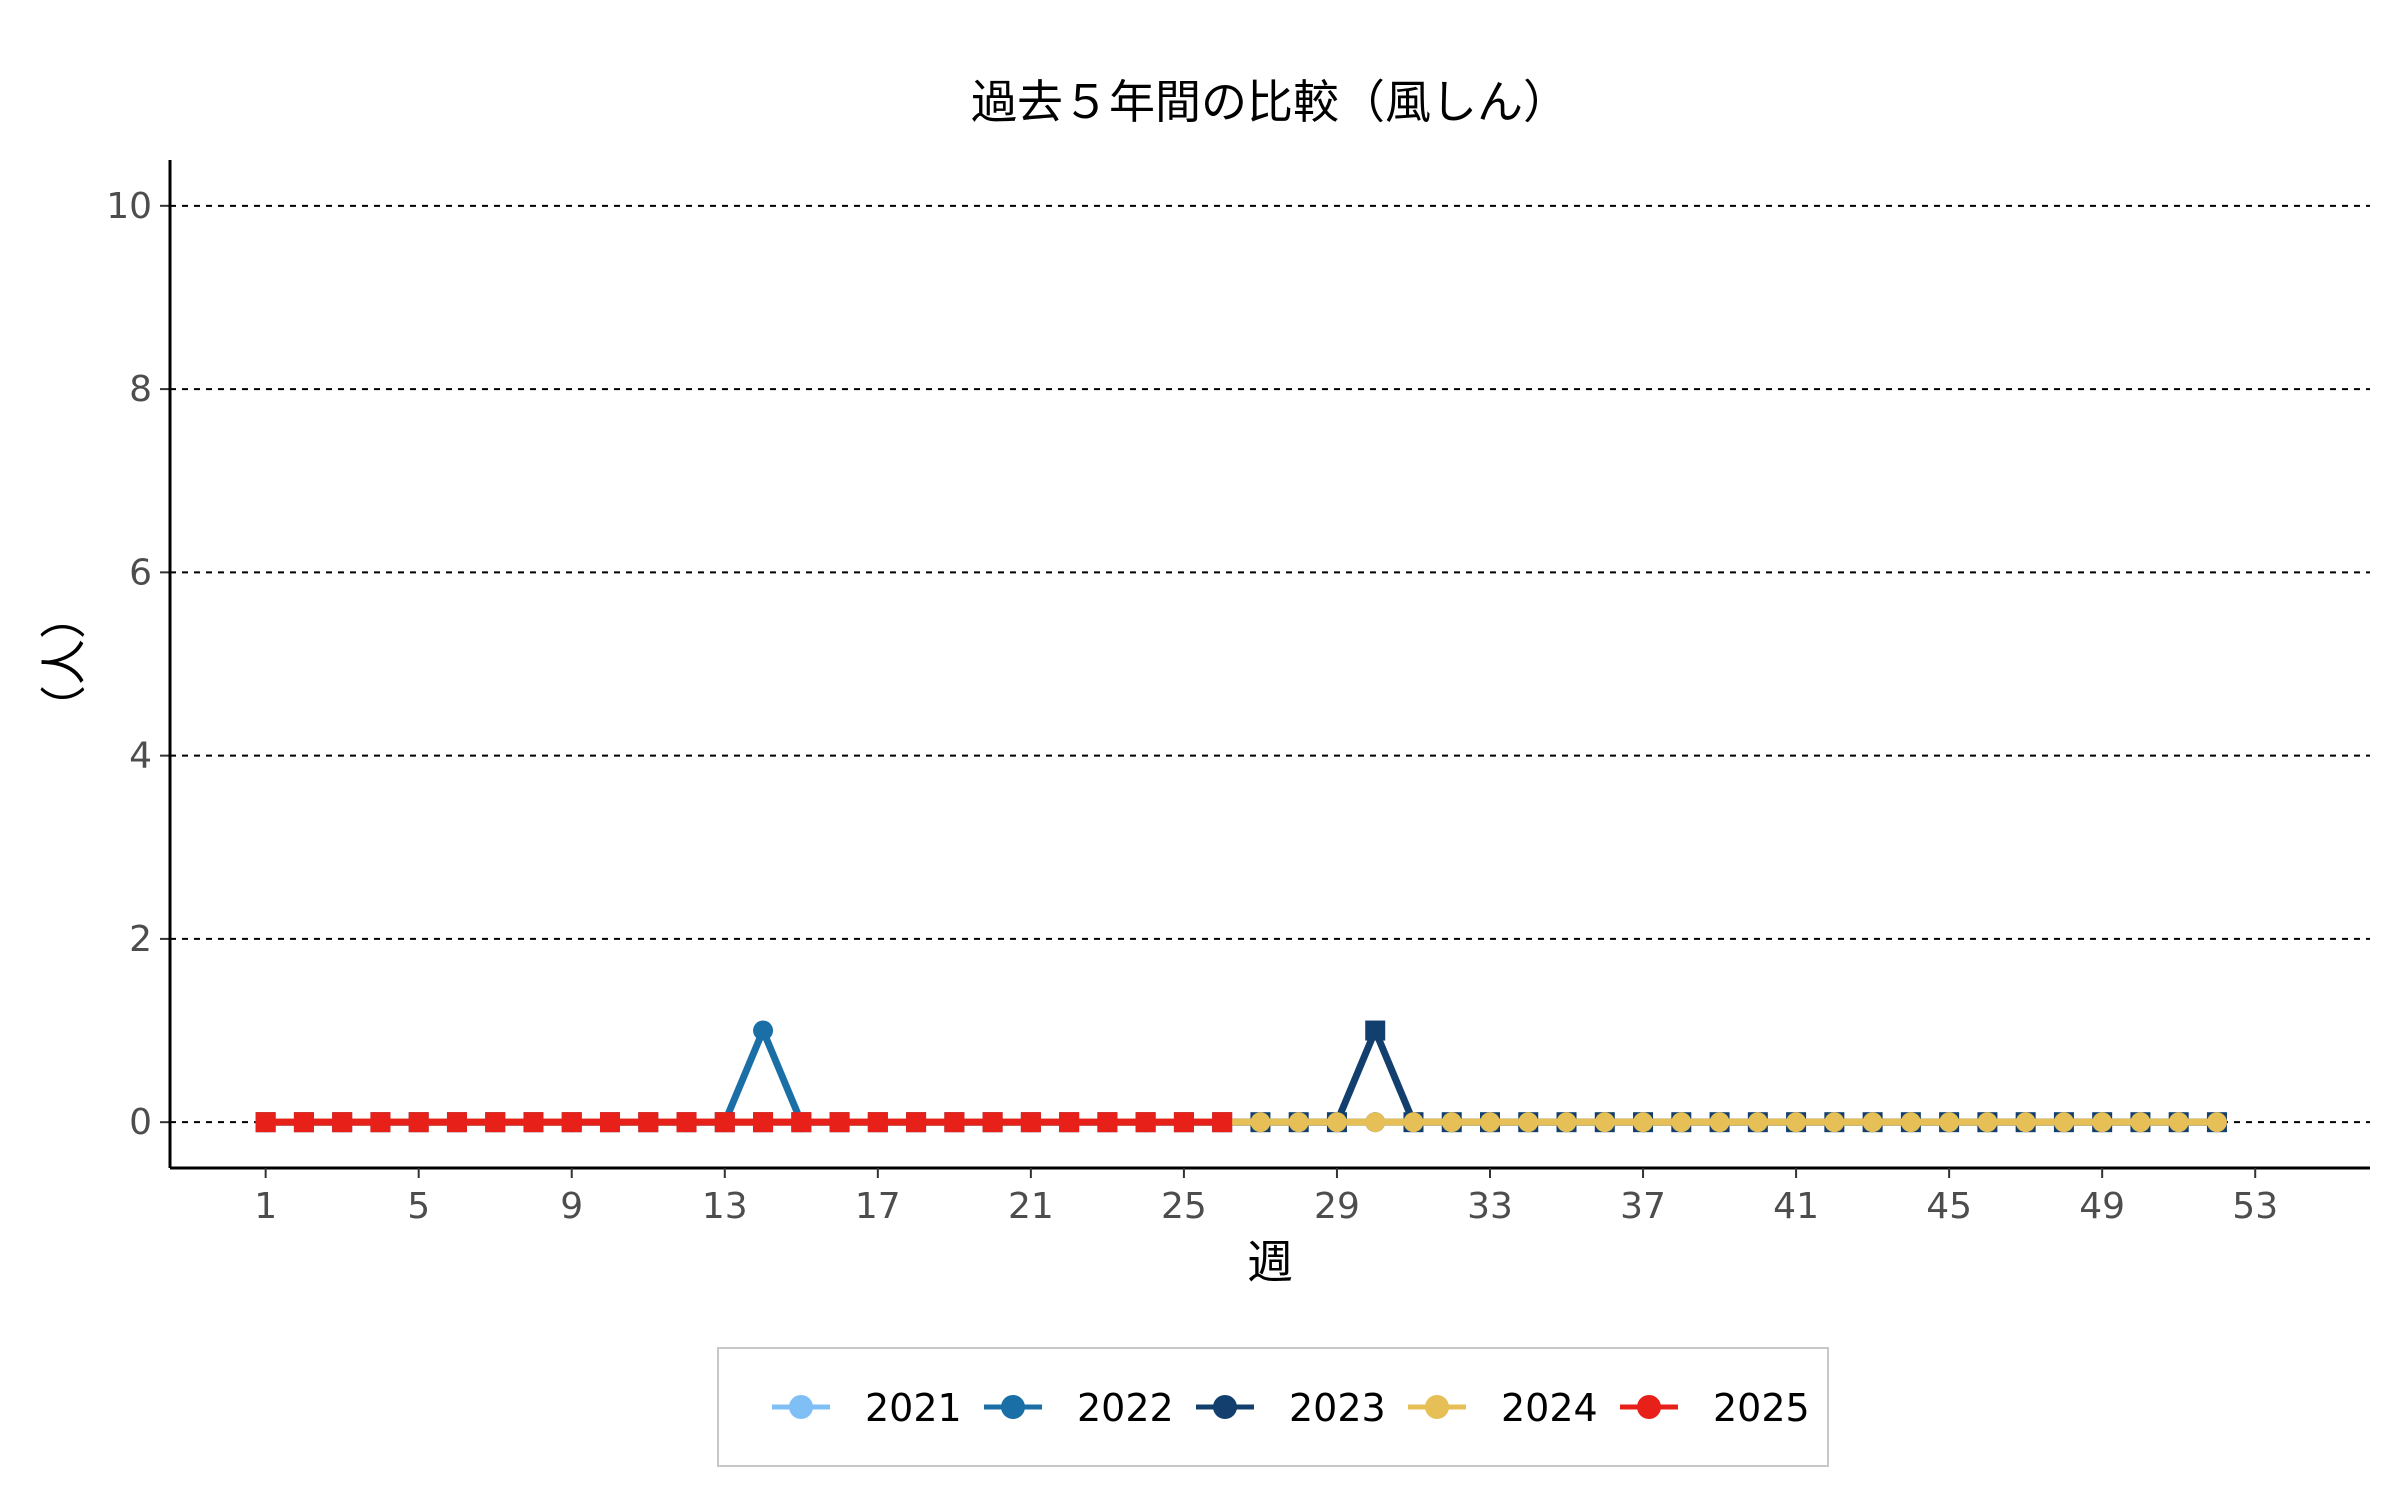 The height and width of the screenshot is (1500, 2400). What do you see at coordinates (1031, 1206) in the screenshot?
I see `x-tick-label: 21` at bounding box center [1031, 1206].